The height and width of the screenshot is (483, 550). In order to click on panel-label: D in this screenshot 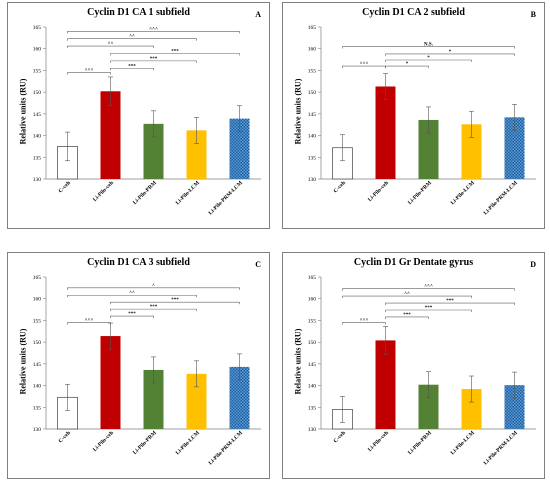, I will do `click(533, 264)`.